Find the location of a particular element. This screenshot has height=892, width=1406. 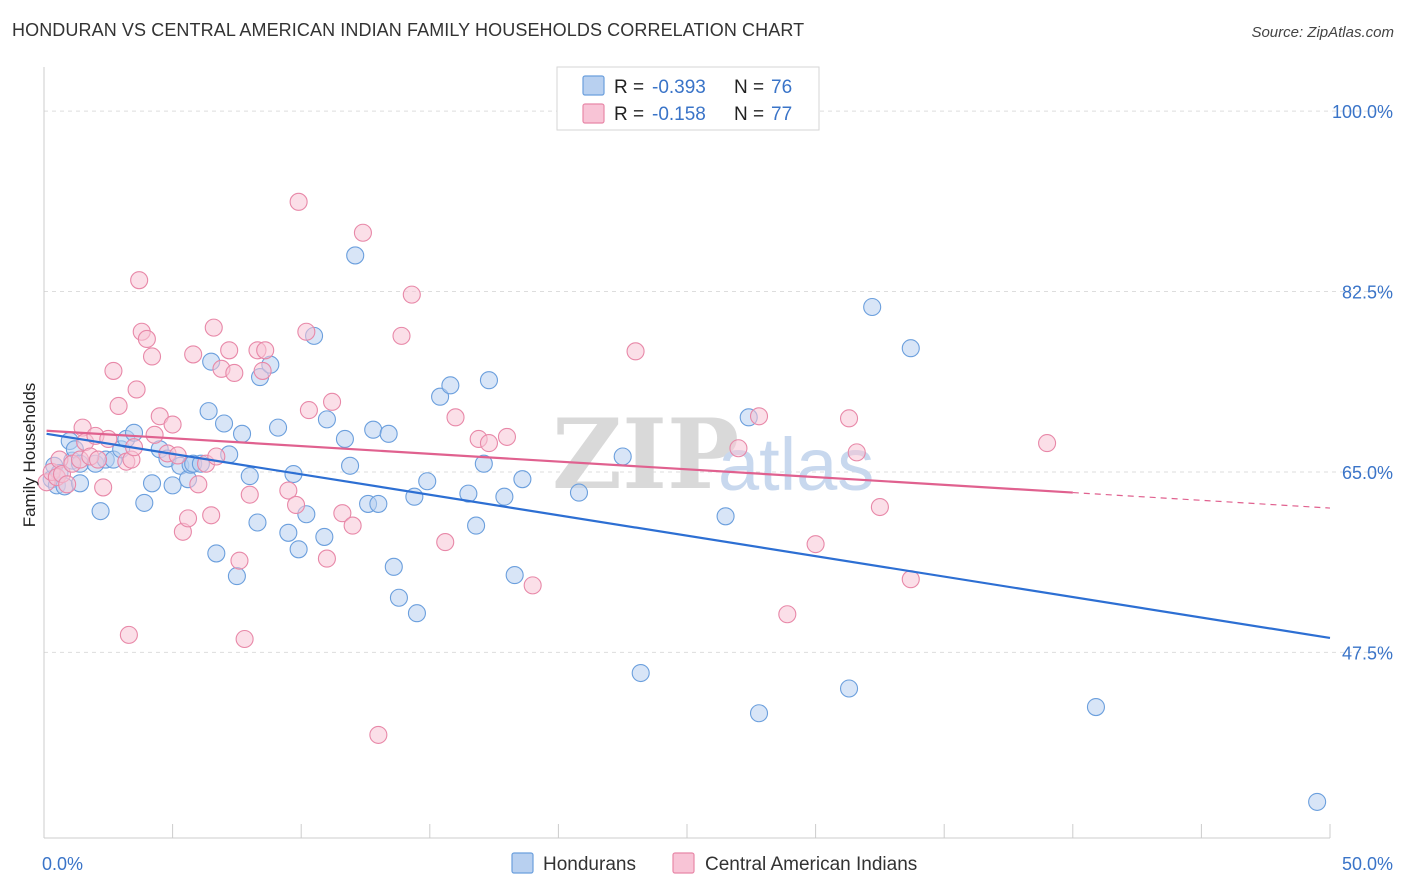

legend-swatch-hondurans is located at coordinates (593, 85).